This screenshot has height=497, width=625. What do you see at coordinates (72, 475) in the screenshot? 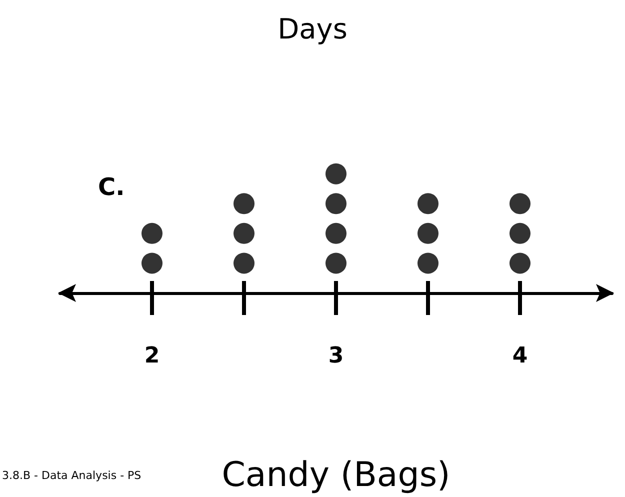
I see `text: 3.8.B - Data Analysis - PS` at bounding box center [72, 475].